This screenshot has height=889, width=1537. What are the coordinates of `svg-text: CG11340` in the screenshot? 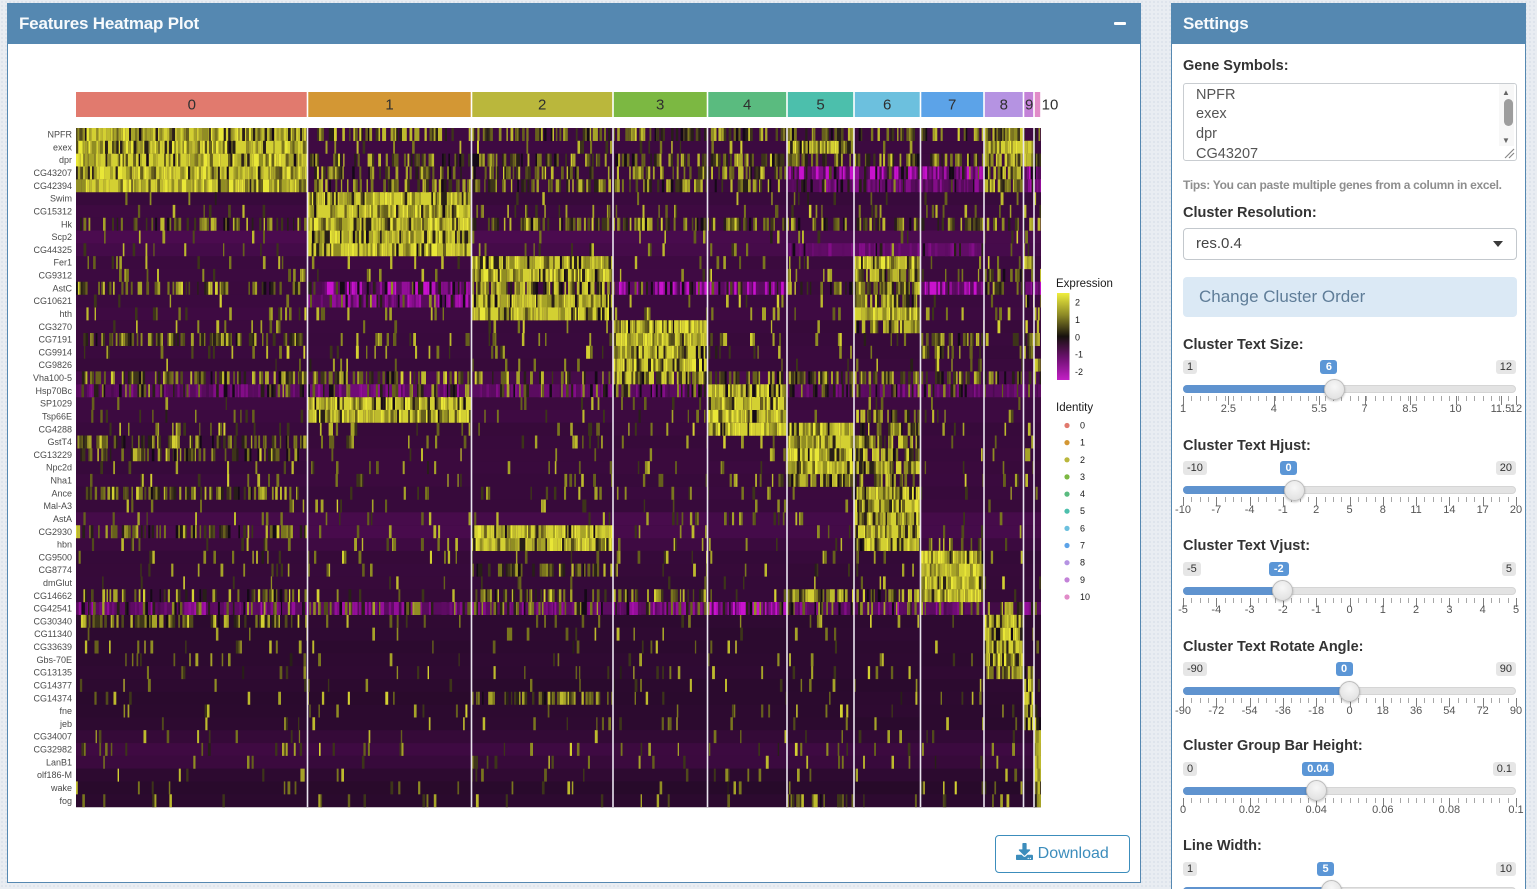 It's located at (53, 634).